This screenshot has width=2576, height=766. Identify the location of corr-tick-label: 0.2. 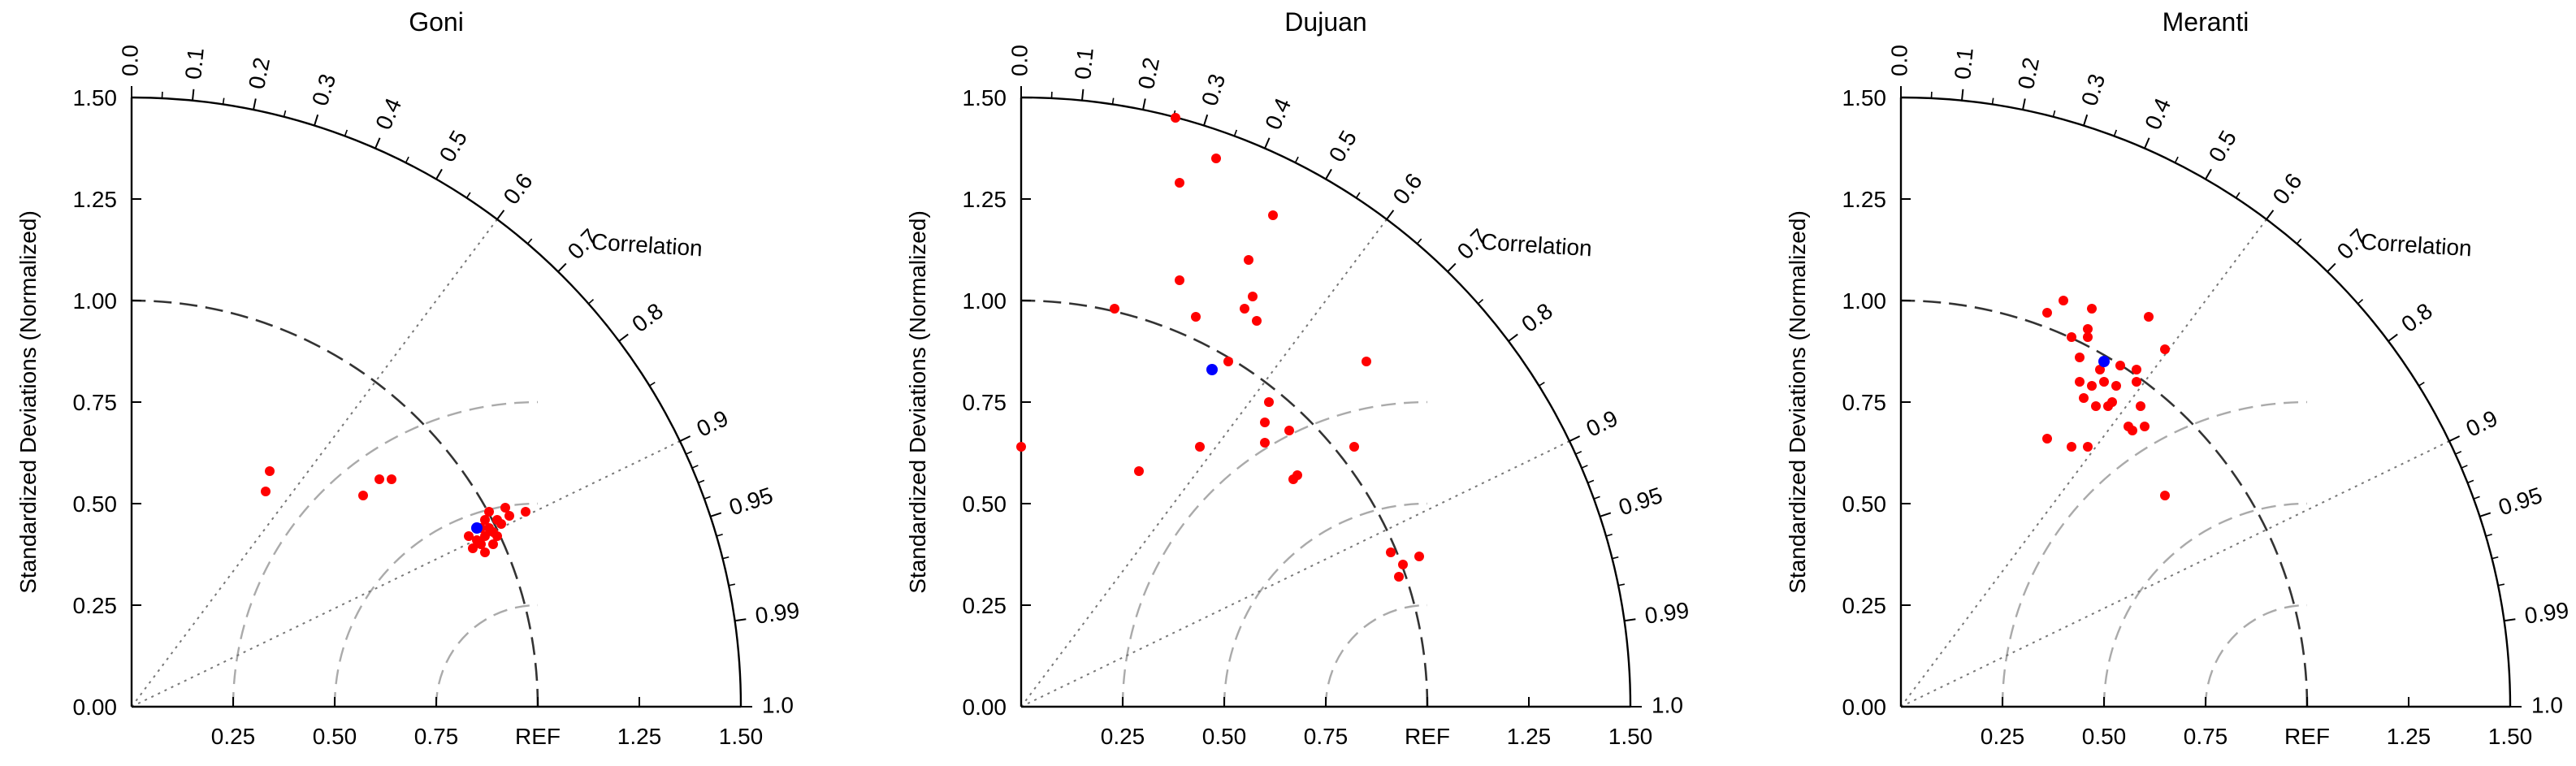
(259, 73).